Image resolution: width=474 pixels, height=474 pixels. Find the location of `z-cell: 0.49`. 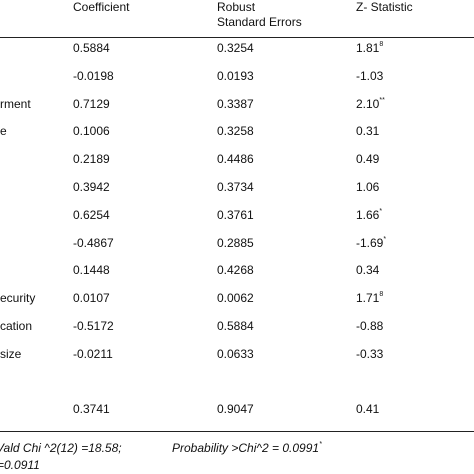

z-cell: 0.49 is located at coordinates (367, 159).